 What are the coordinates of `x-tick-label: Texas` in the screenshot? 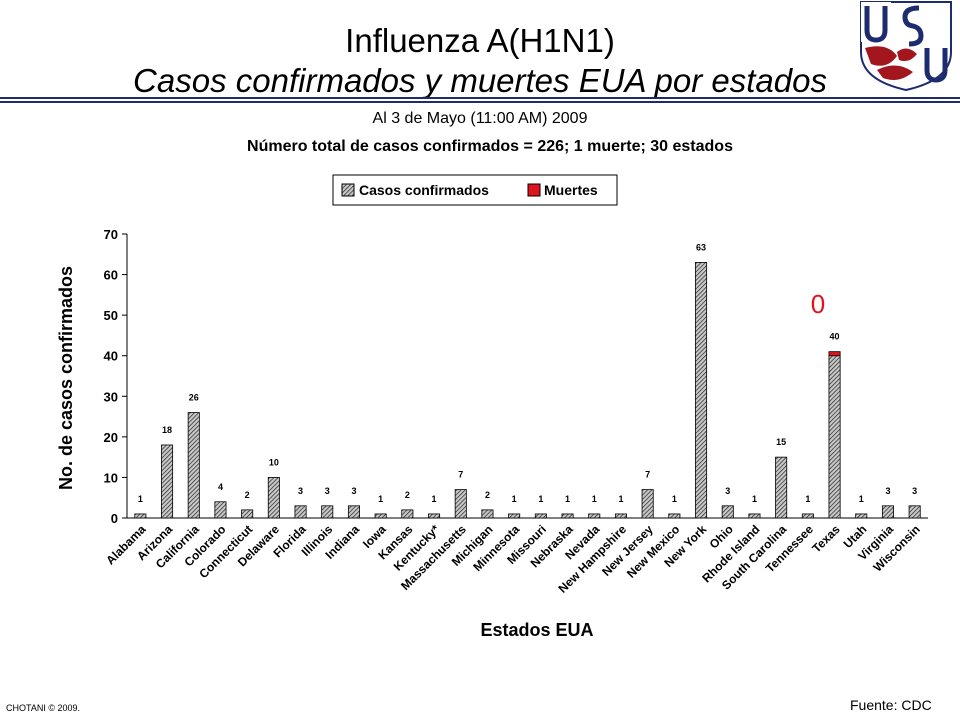 It's located at (826, 539).